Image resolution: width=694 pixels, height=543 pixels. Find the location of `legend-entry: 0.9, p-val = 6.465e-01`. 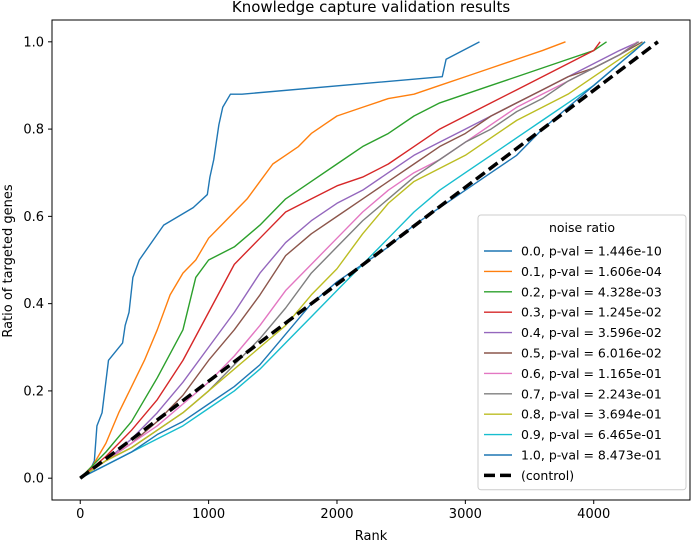

legend-entry: 0.9, p-val = 6.465e-01 is located at coordinates (591, 434).